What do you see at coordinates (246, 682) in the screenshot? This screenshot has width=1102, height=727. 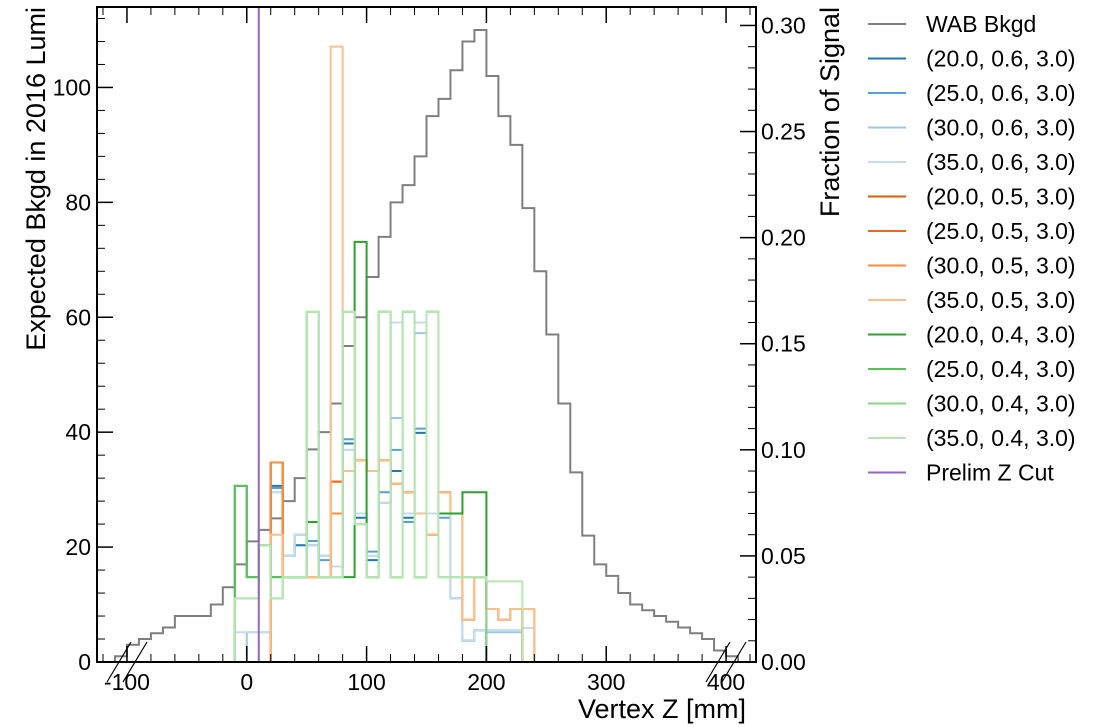 I see `x-tick-label: 0` at bounding box center [246, 682].